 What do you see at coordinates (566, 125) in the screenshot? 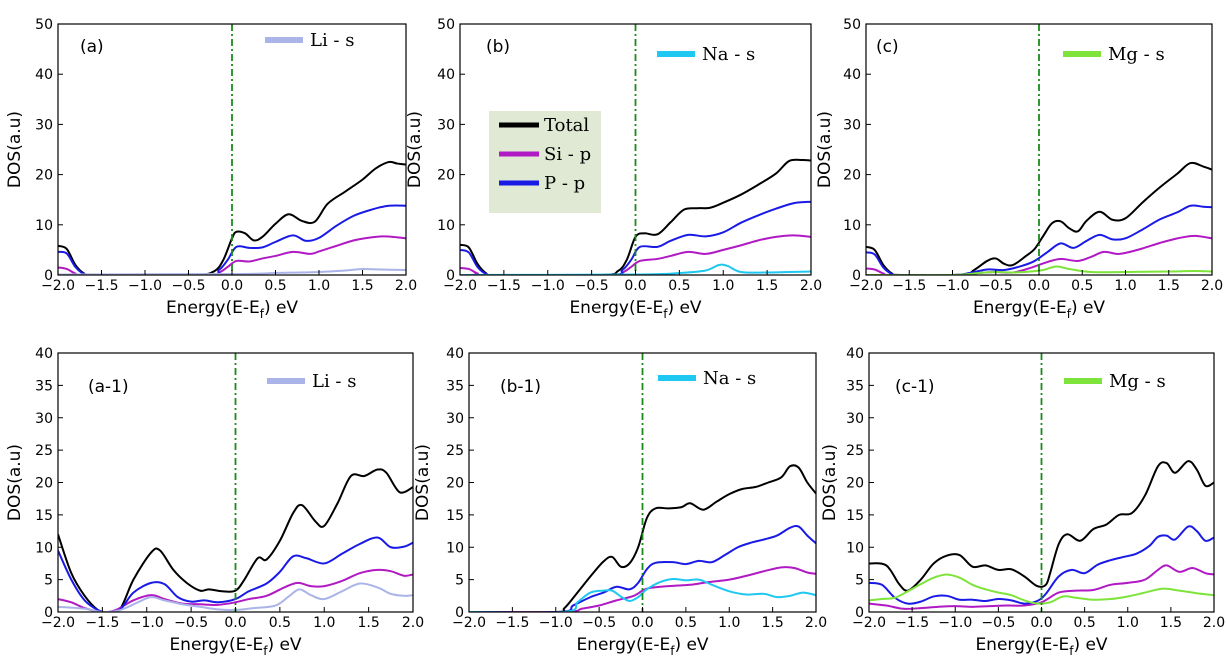
I see `legend-label: Total` at bounding box center [566, 125].